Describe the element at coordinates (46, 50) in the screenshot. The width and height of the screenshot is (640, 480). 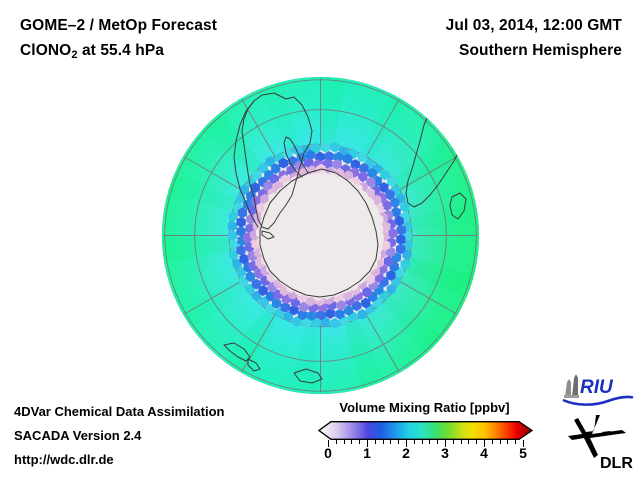
I see `species-name: ClONO` at that location.